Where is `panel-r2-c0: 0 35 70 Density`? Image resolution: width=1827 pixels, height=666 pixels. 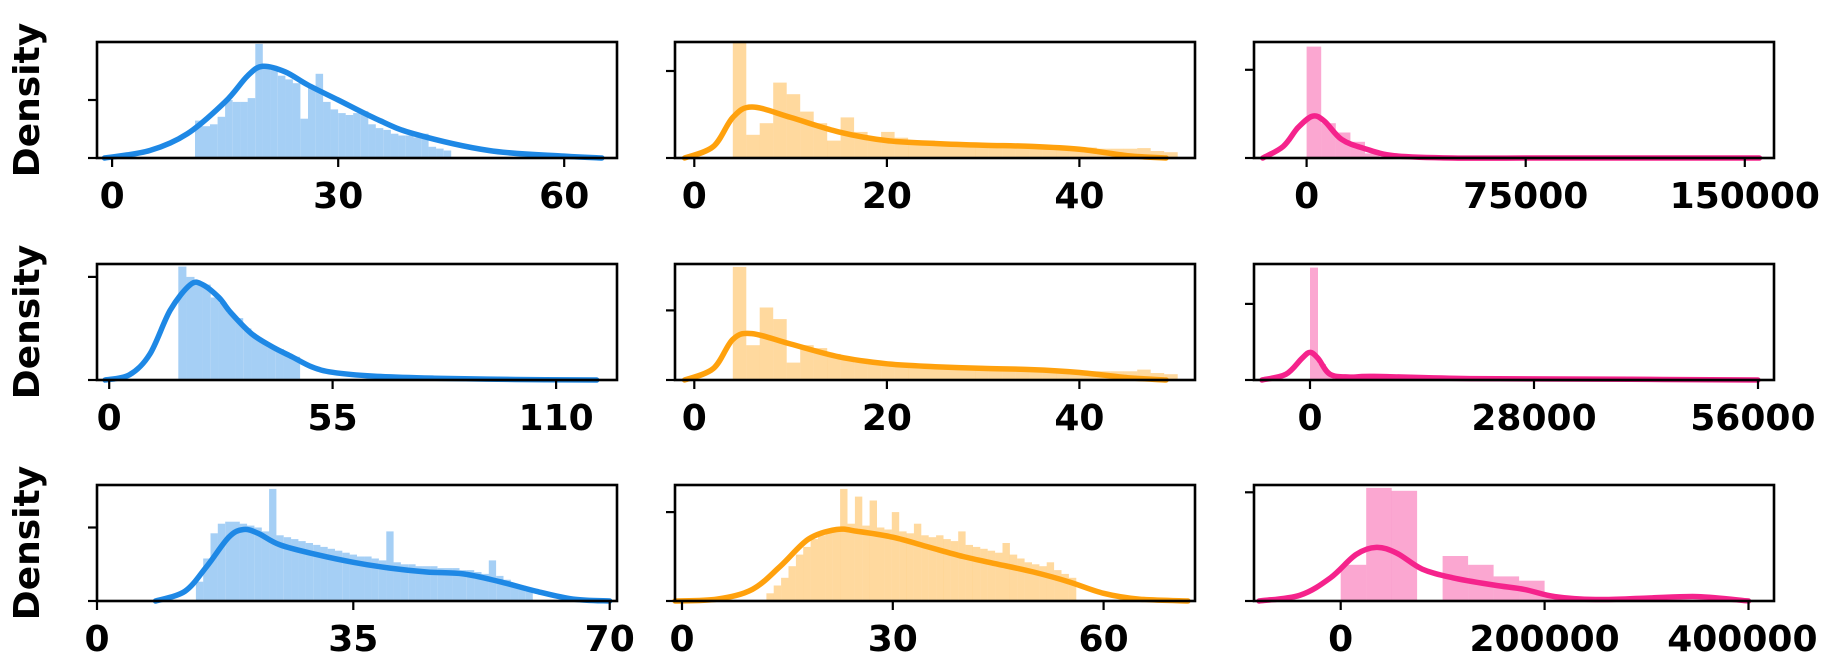
panel-r2-c0: 0 35 70 Density is located at coordinates (321, 563).